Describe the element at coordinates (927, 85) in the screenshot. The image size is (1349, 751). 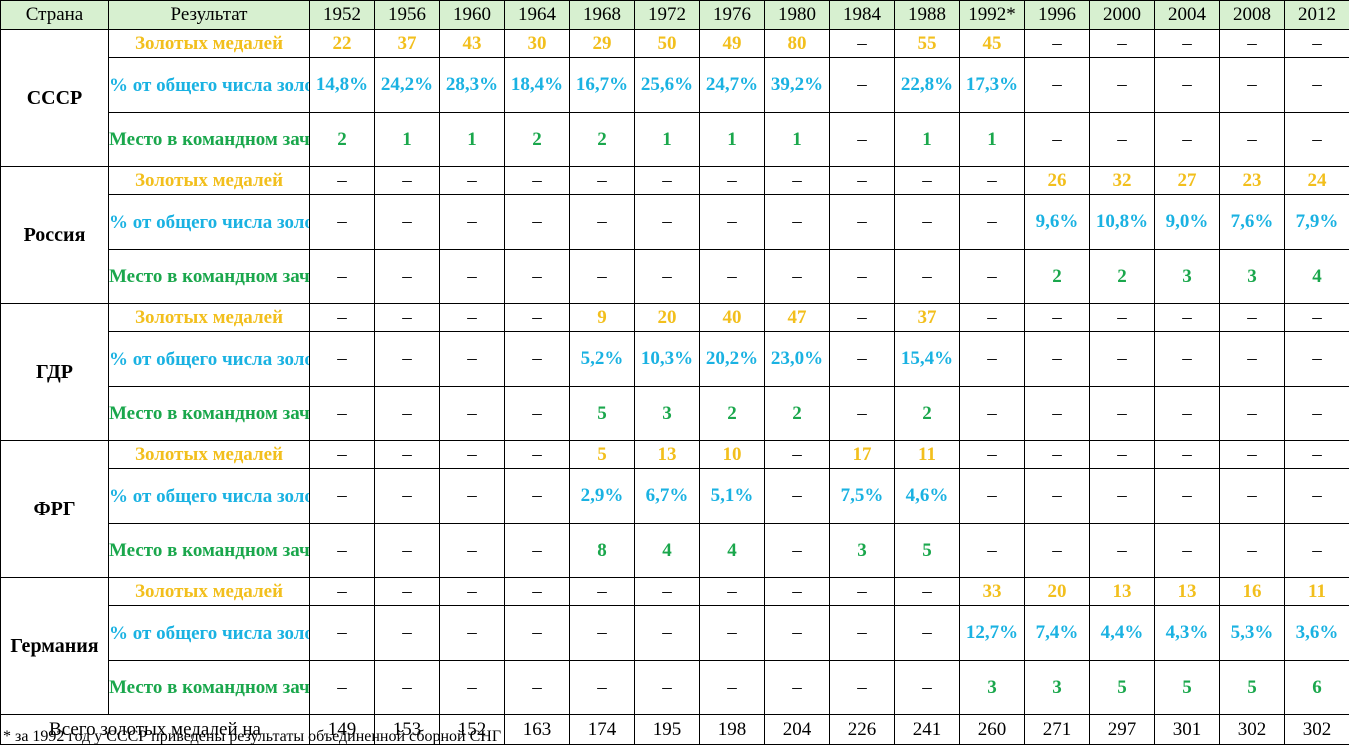
I see `value-cell-pct: 22,8%` at that location.